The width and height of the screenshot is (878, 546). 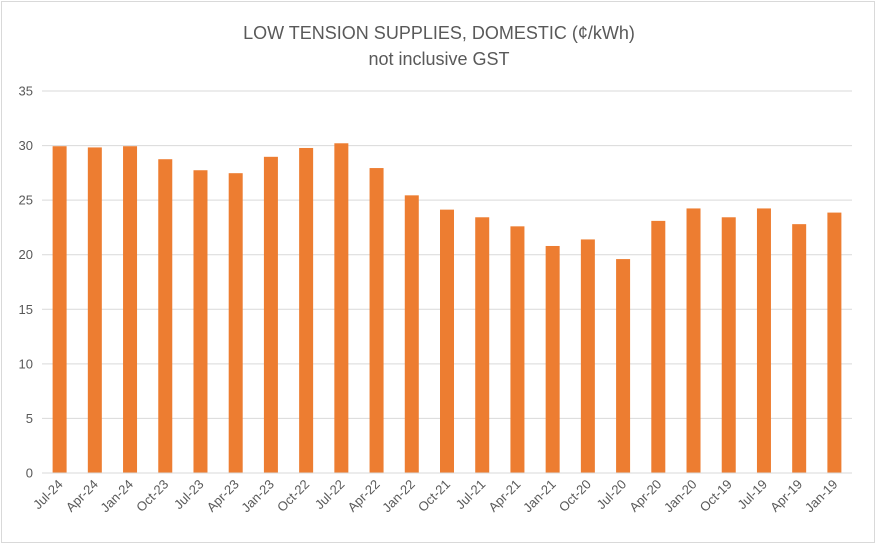 I want to click on x-tick-label: Jul-23, so click(x=189, y=495).